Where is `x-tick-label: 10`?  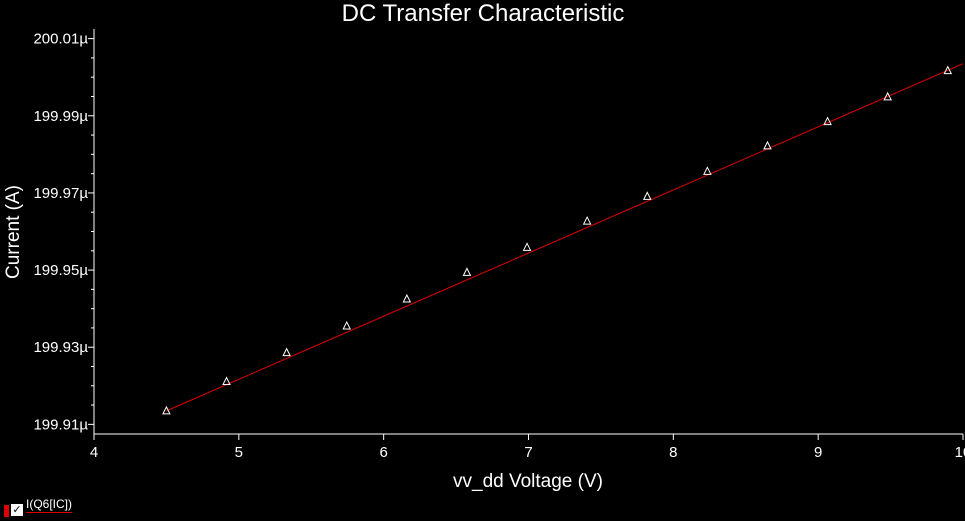 x-tick-label: 10 is located at coordinates (960, 452).